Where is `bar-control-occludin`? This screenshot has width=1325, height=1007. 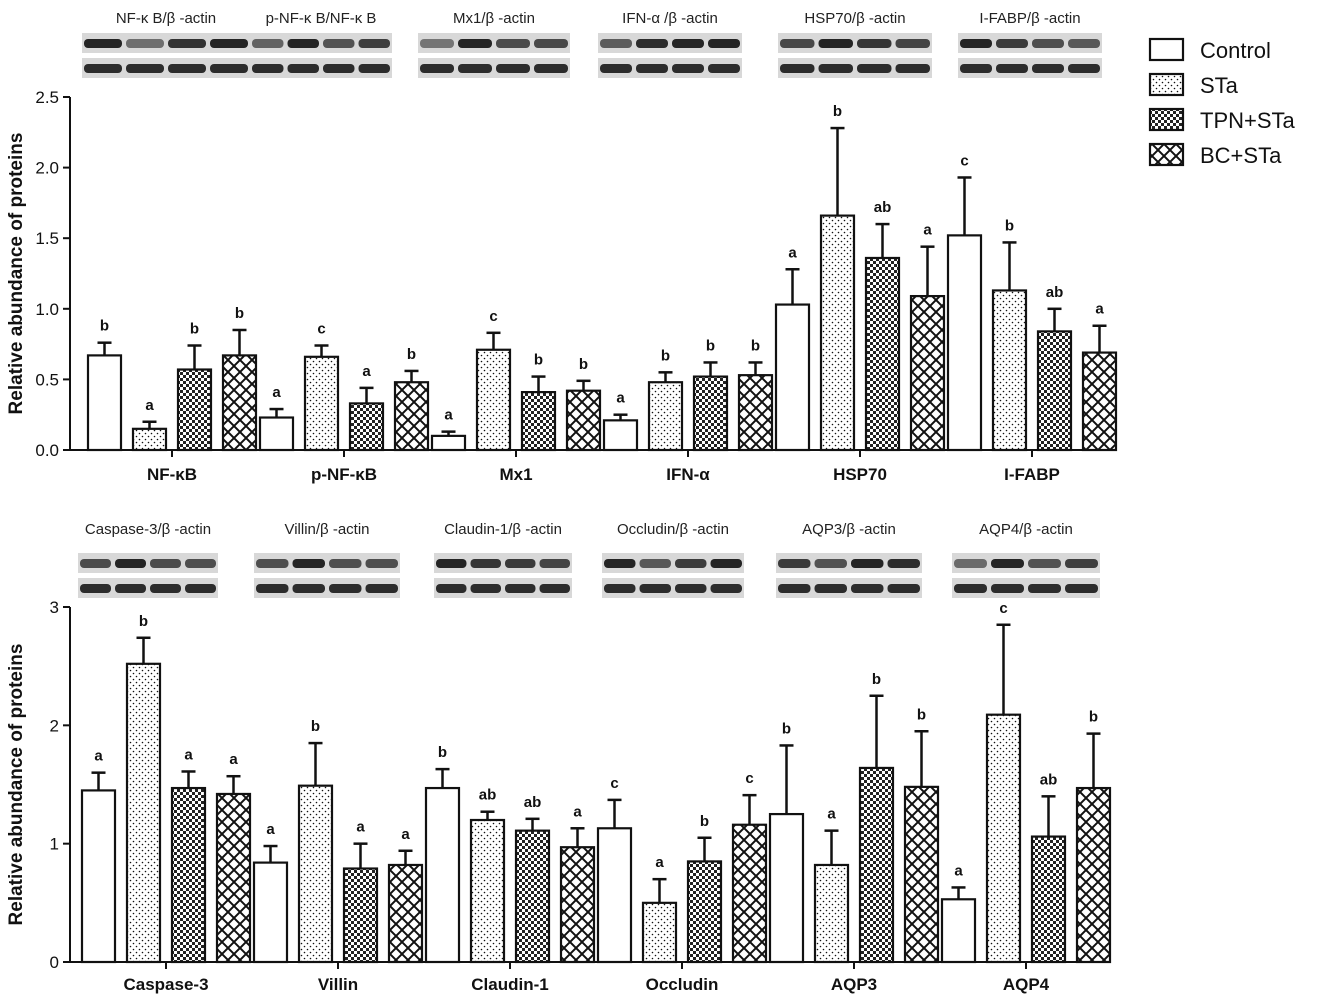 bar-control-occludin is located at coordinates (614, 895).